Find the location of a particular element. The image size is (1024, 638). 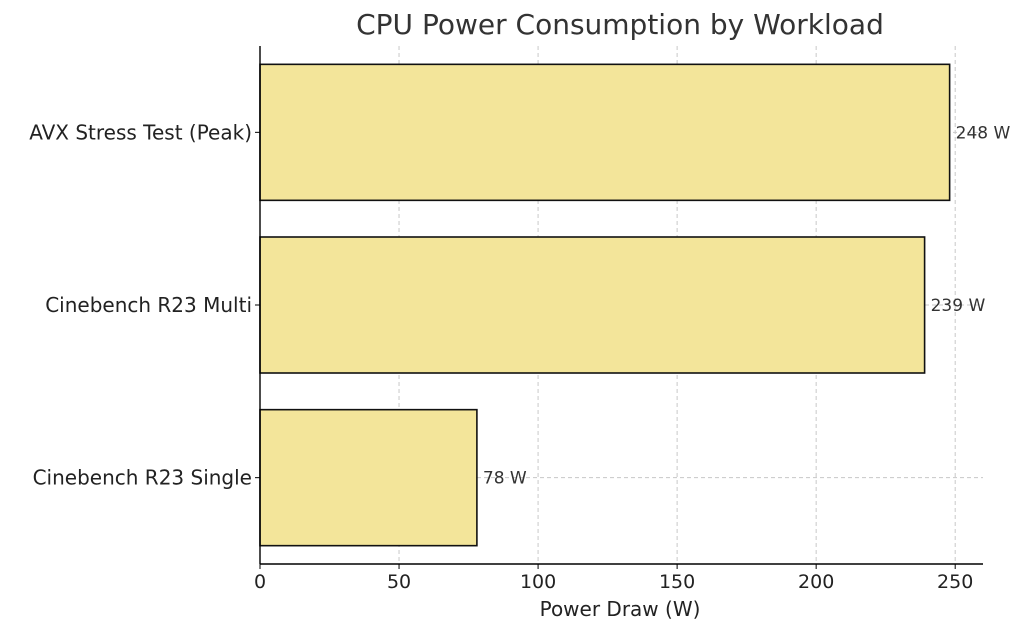

x-tick-label: 150 is located at coordinates (677, 582).